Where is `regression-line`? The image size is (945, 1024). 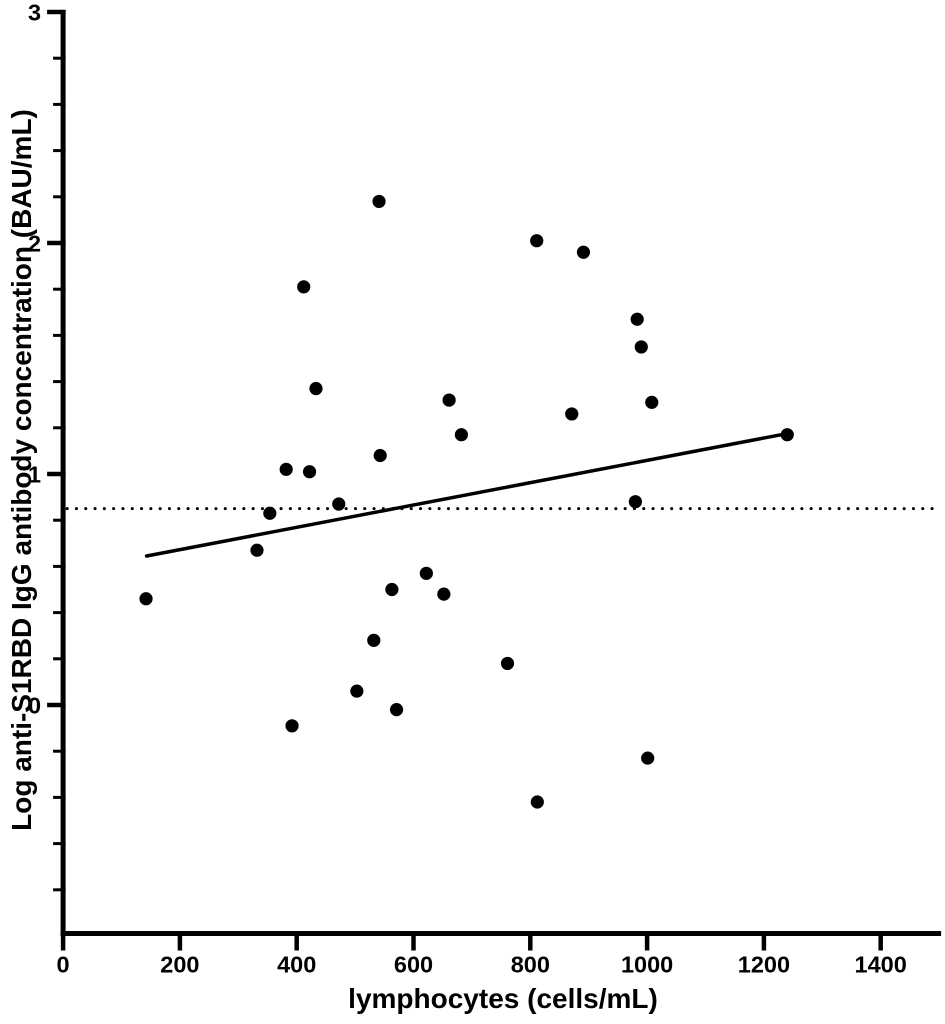 regression-line is located at coordinates (467, 494).